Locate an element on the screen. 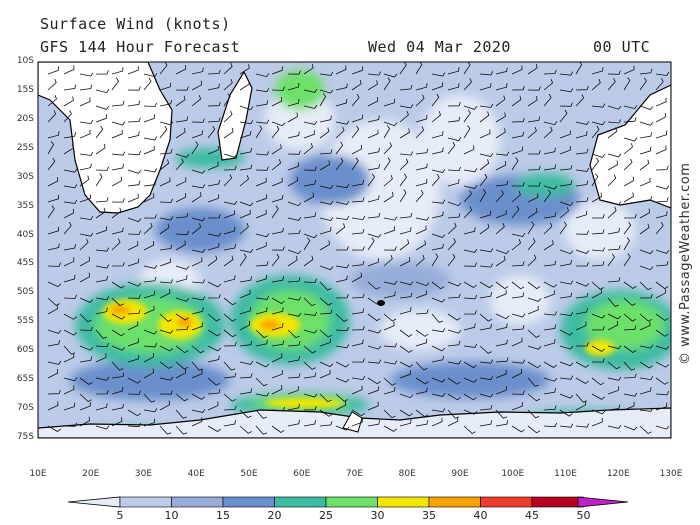 The image size is (700, 525). lat-label: 60S is located at coordinates (25, 350).